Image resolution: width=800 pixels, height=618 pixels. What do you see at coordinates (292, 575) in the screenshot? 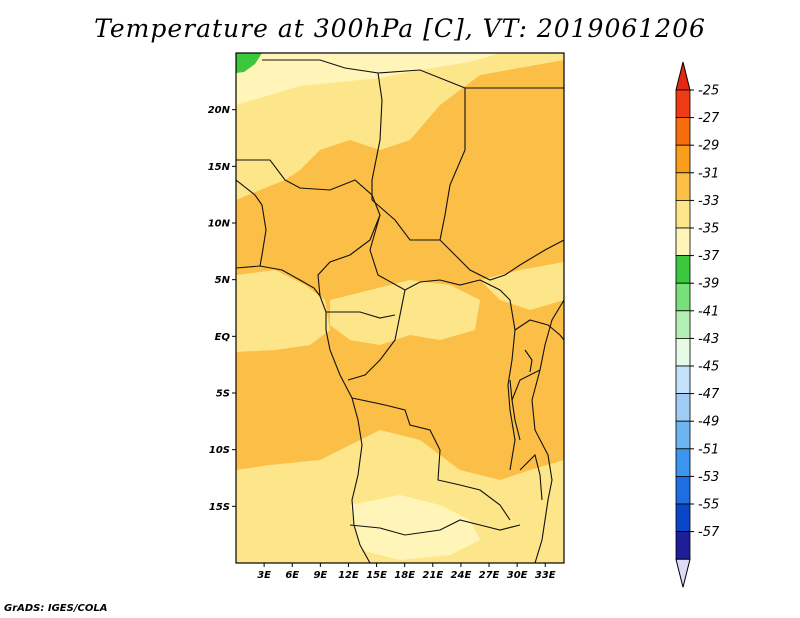
I see `lon-tick-label: 6E` at bounding box center [292, 575].